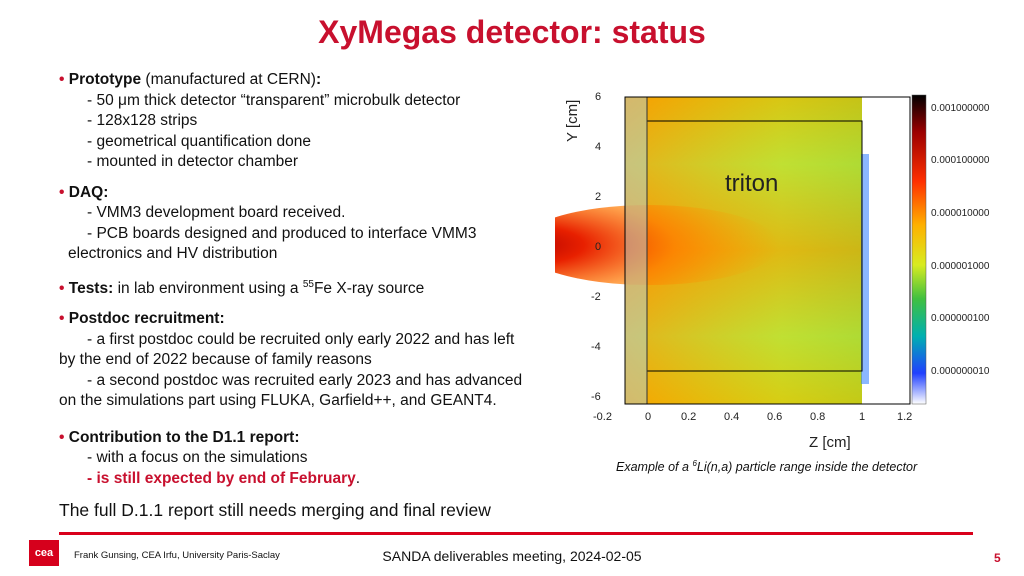 The width and height of the screenshot is (1024, 576). Describe the element at coordinates (904, 417) in the screenshot. I see `x-tick-label: 1.2` at that location.